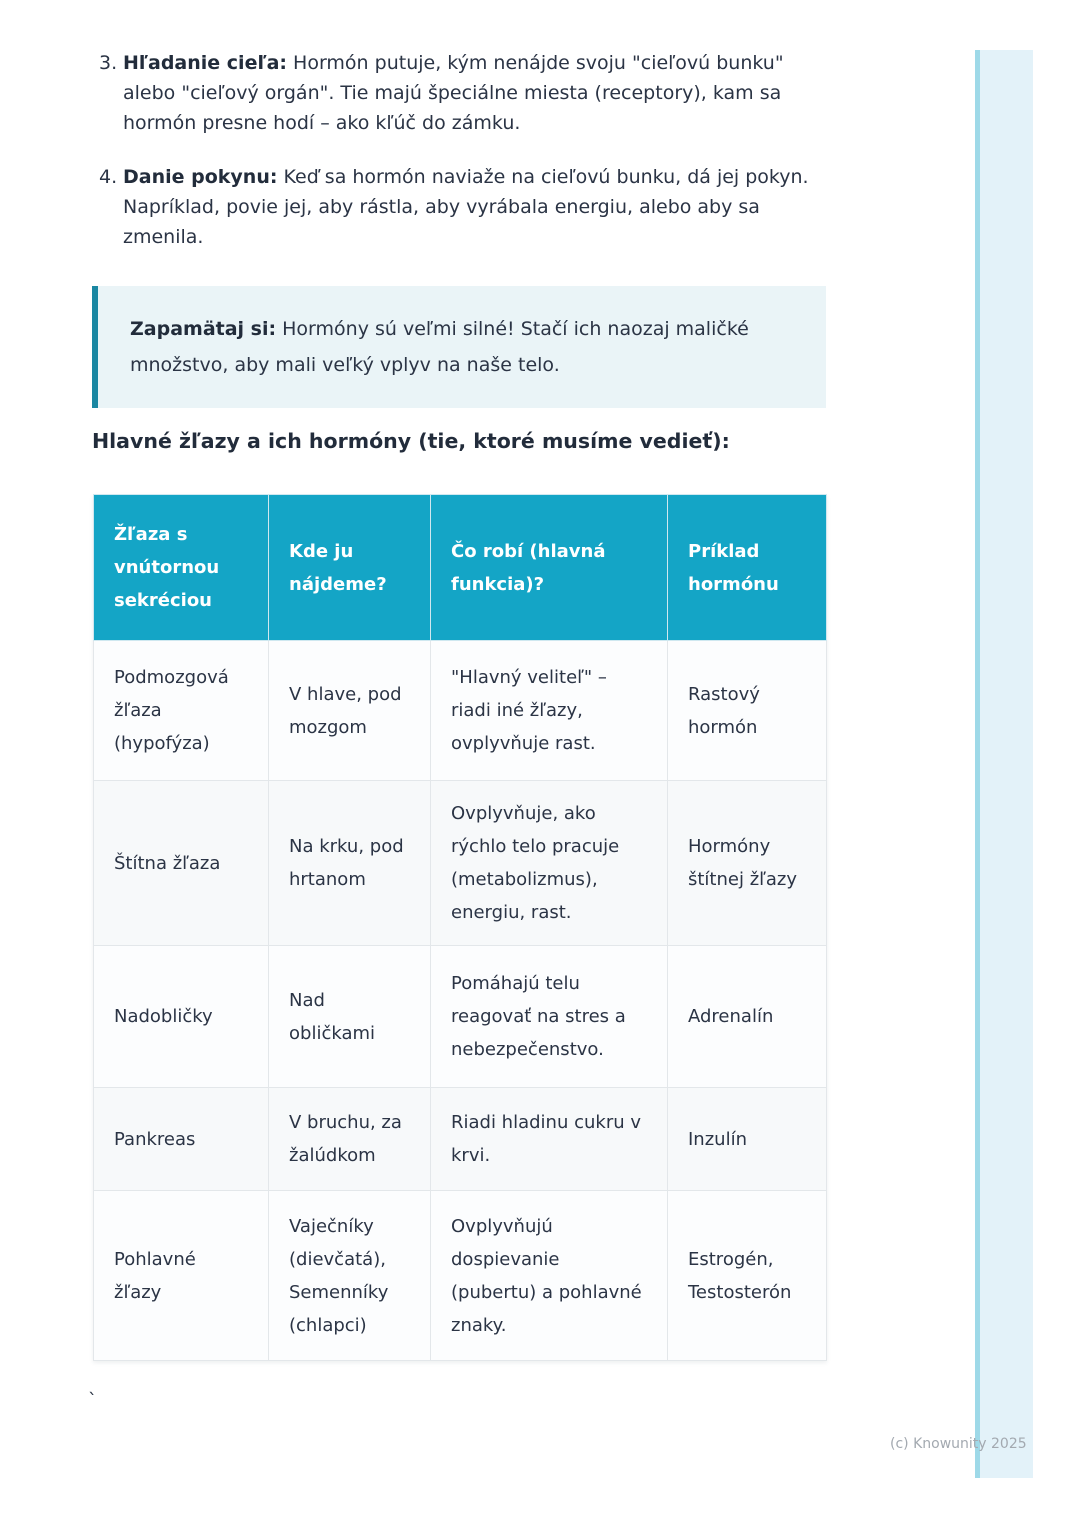 This screenshot has width=1080, height=1528. Describe the element at coordinates (181, 1275) in the screenshot. I see `table-cell: Pohlavné žľazy` at that location.